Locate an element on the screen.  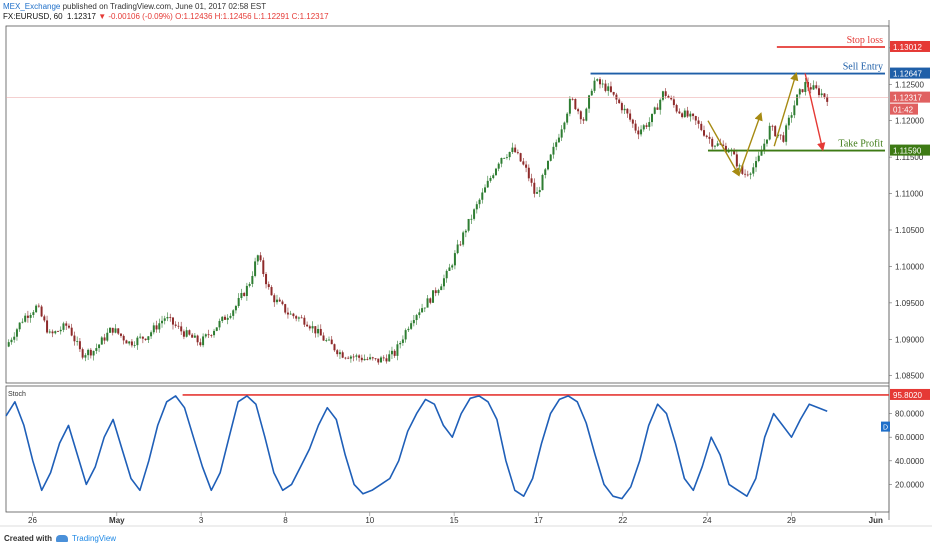
stoch-marker-tag is located at coordinates (885, 426).